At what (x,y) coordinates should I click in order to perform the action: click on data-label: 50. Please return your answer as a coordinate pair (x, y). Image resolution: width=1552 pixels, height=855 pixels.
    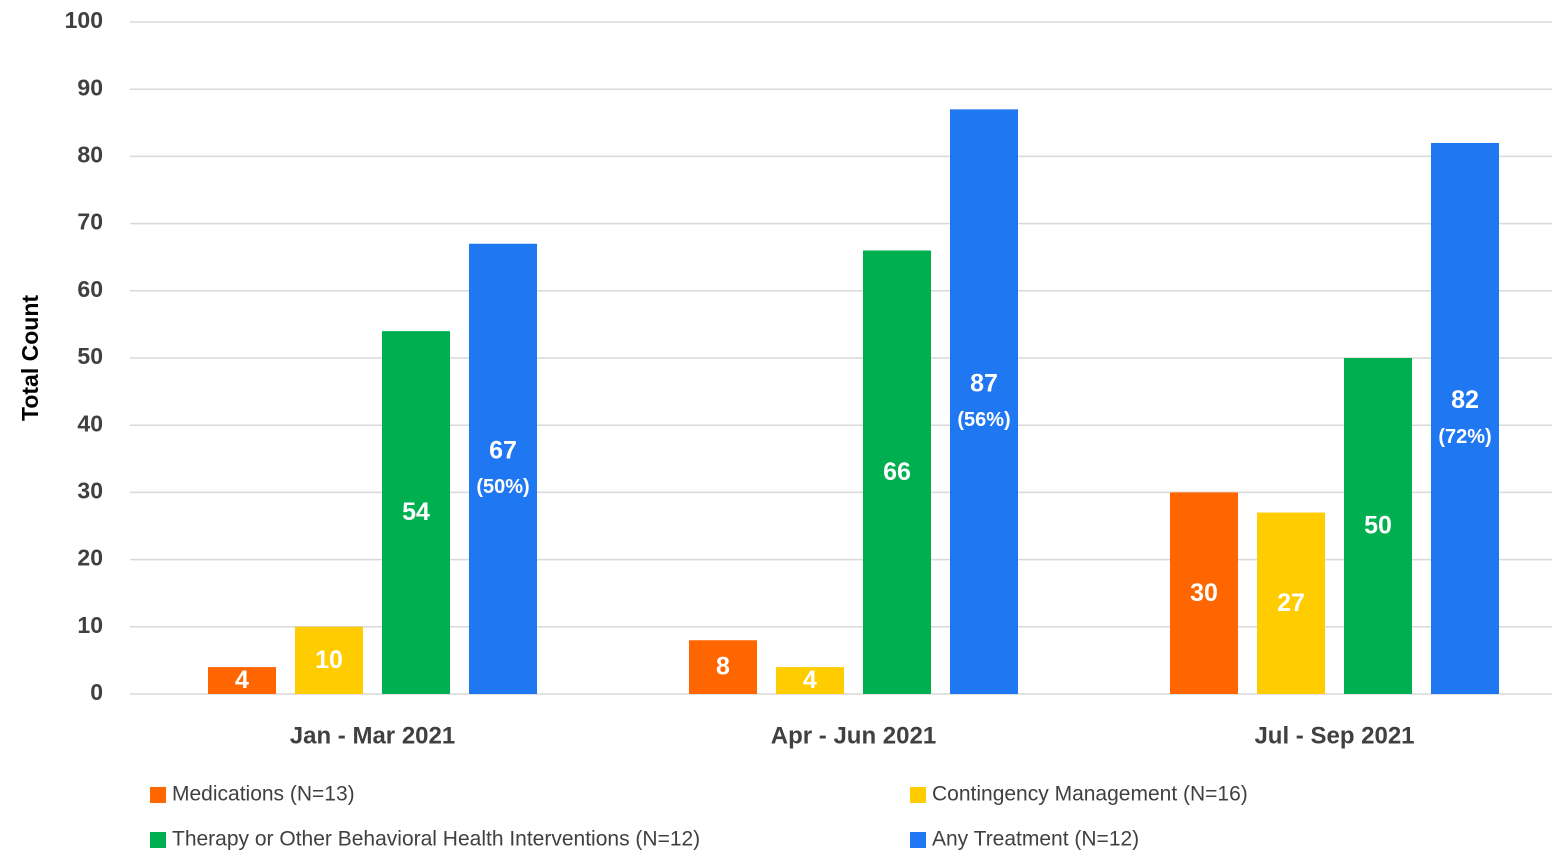
    Looking at the image, I should click on (1378, 526).